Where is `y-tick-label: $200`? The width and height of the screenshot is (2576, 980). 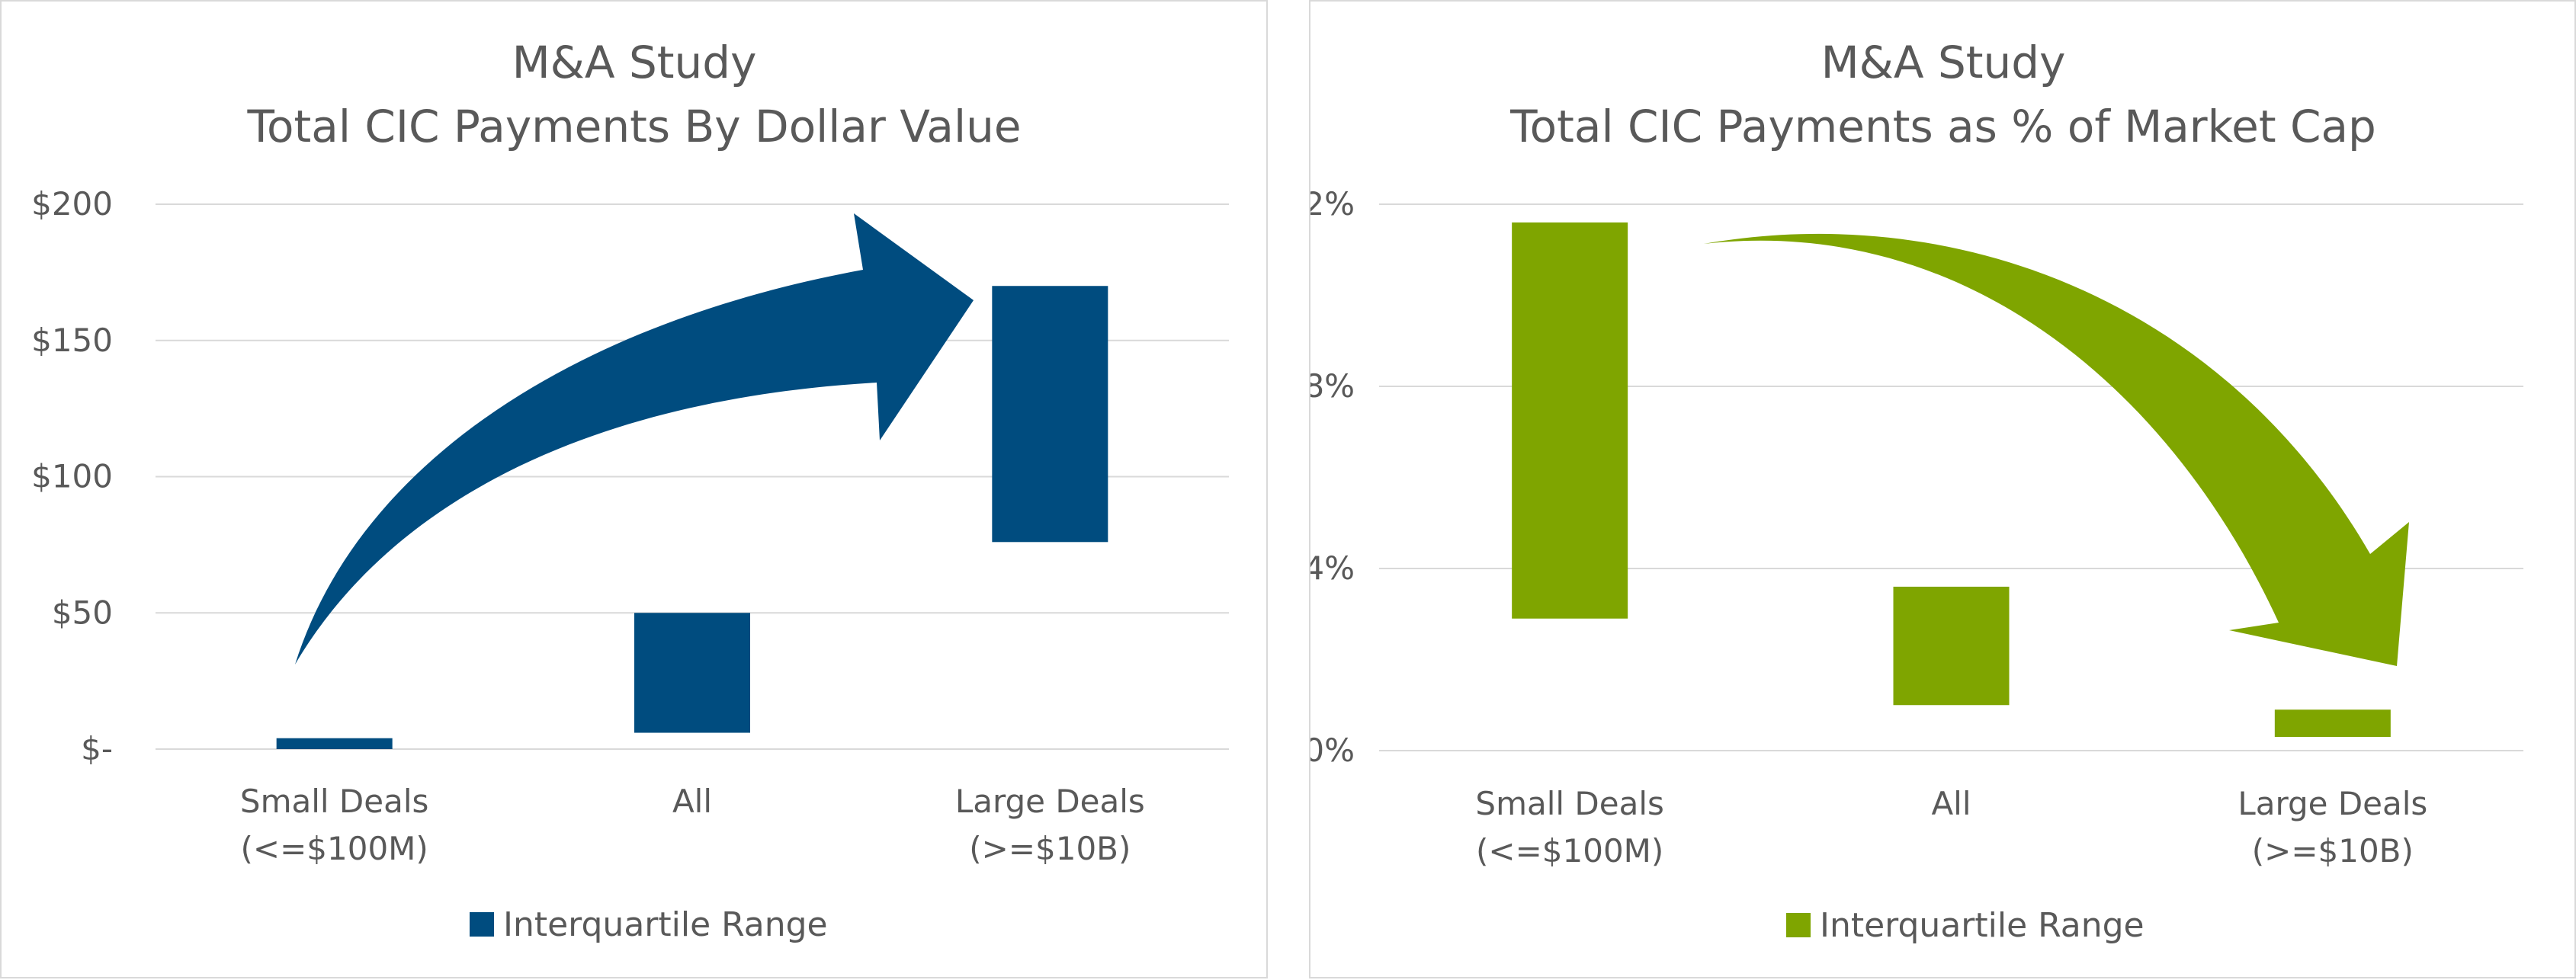 y-tick-label: $200 is located at coordinates (72, 204).